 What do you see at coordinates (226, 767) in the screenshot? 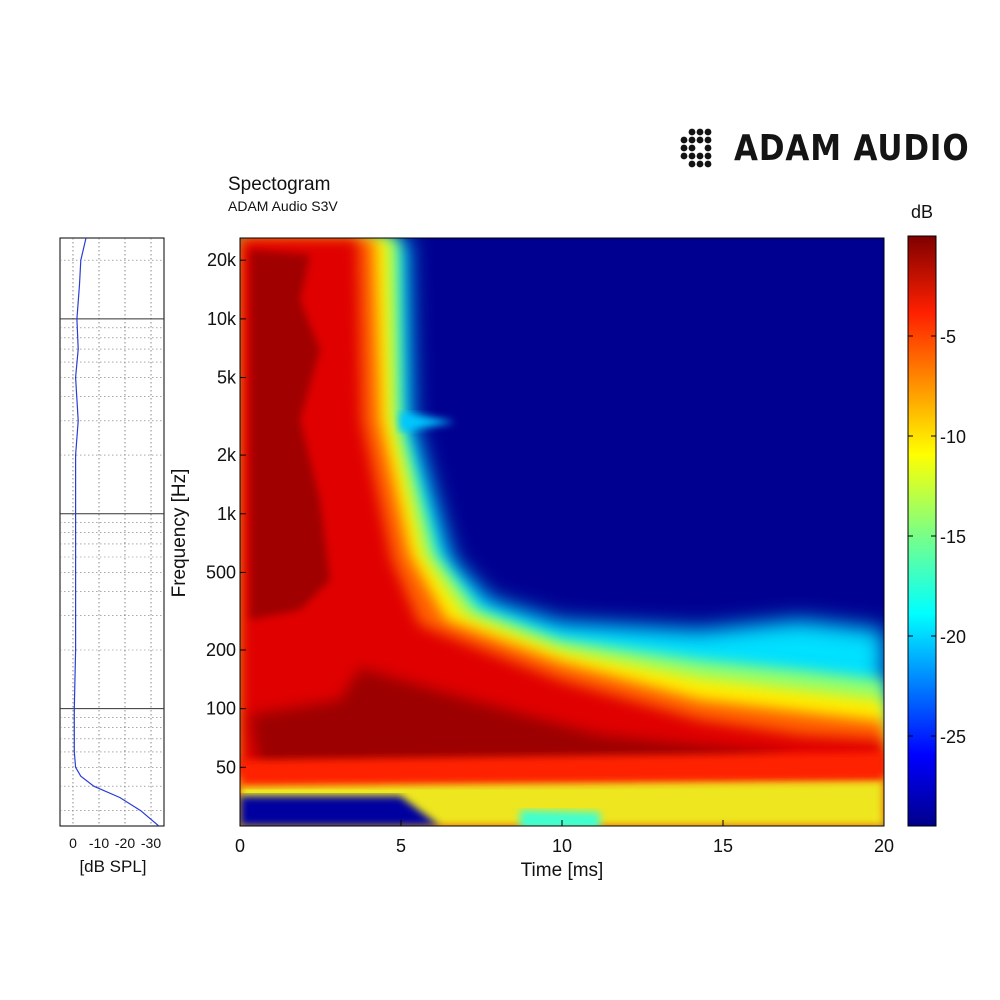
I see `y-tick-label: 50` at bounding box center [226, 767].